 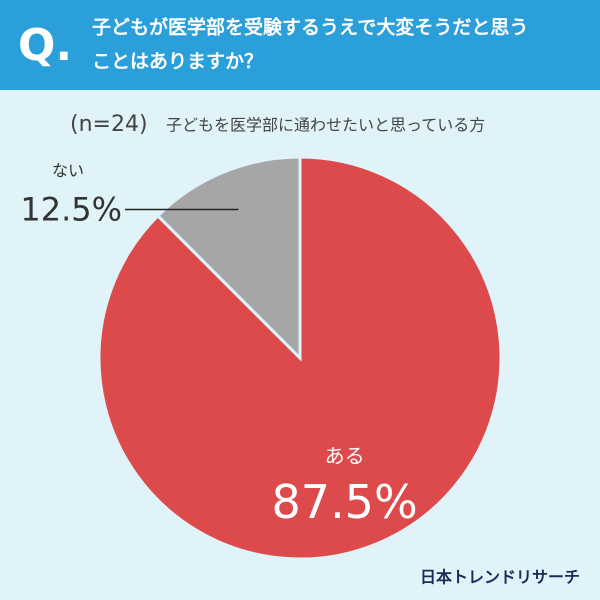 What do you see at coordinates (177, 62) in the screenshot?
I see `title-line: ことはありますか？` at bounding box center [177, 62].